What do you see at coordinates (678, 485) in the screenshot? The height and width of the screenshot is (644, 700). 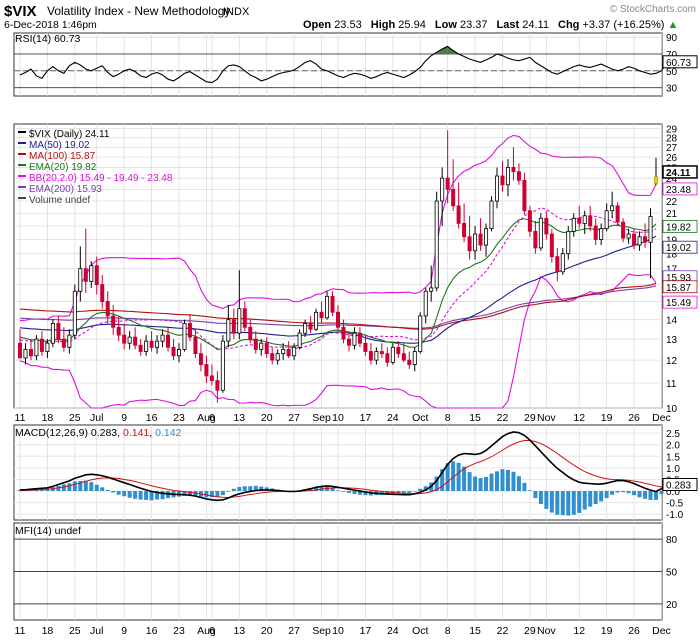 I see `macd-tag: 0.283` at bounding box center [678, 485].